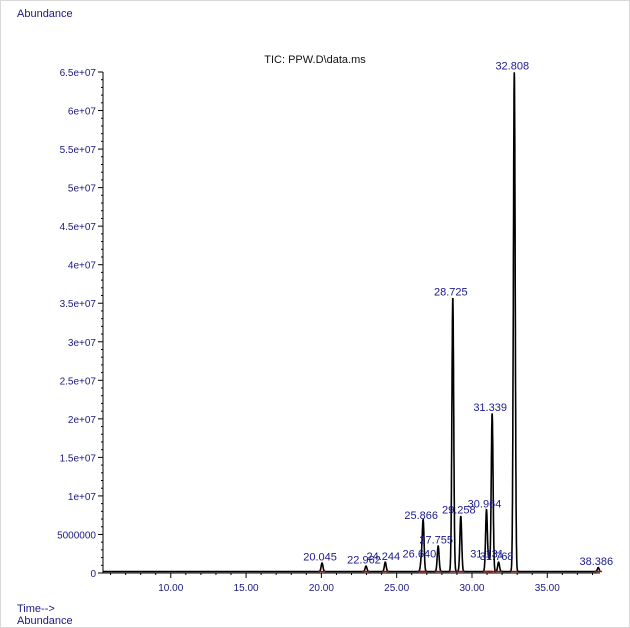  Describe the element at coordinates (78, 304) in the screenshot. I see `y-tick-label: 3.5e+07` at that location.